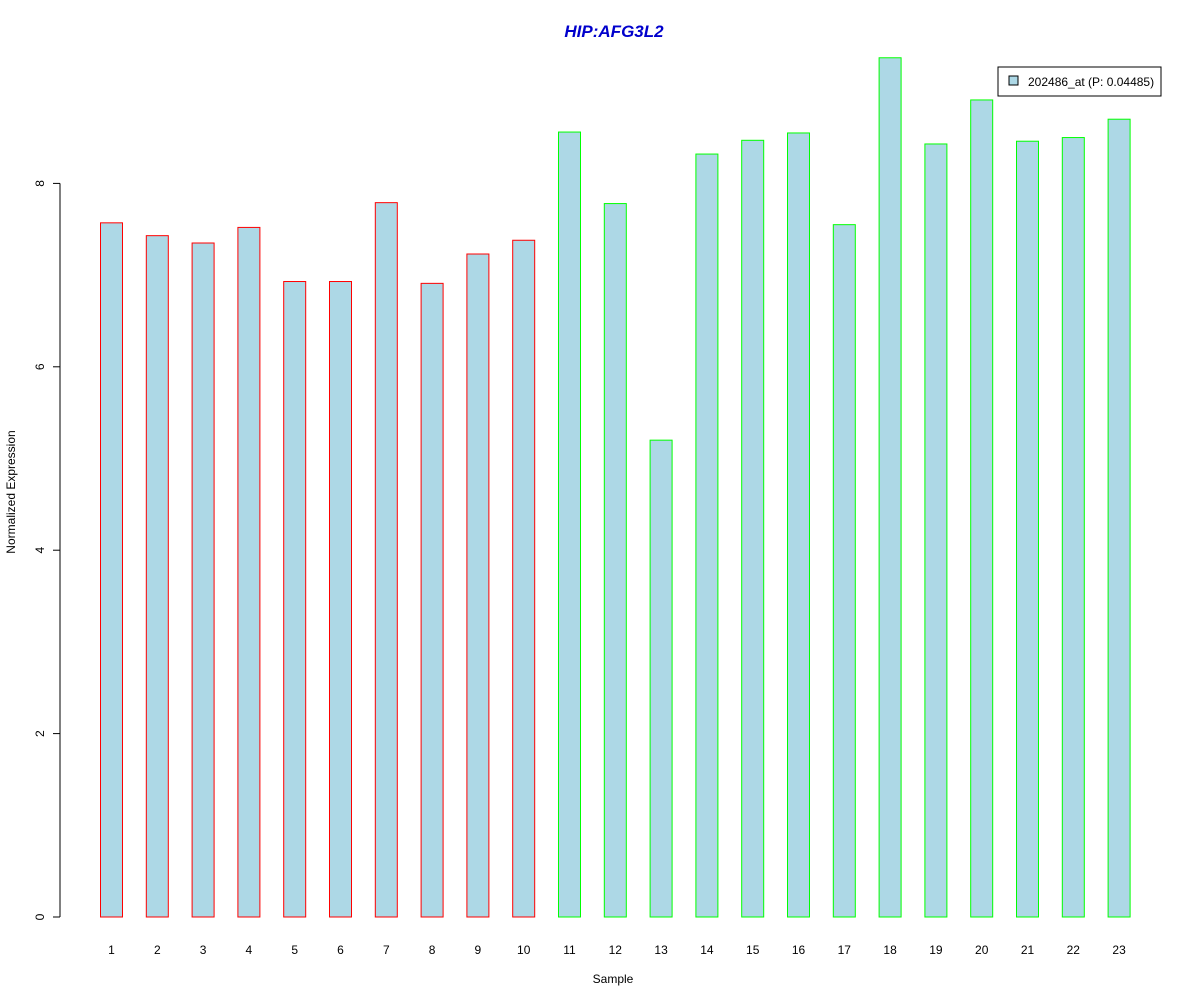 The image size is (1200, 1000). Describe the element at coordinates (613, 979) in the screenshot. I see `x-axis-label: Sample` at that location.